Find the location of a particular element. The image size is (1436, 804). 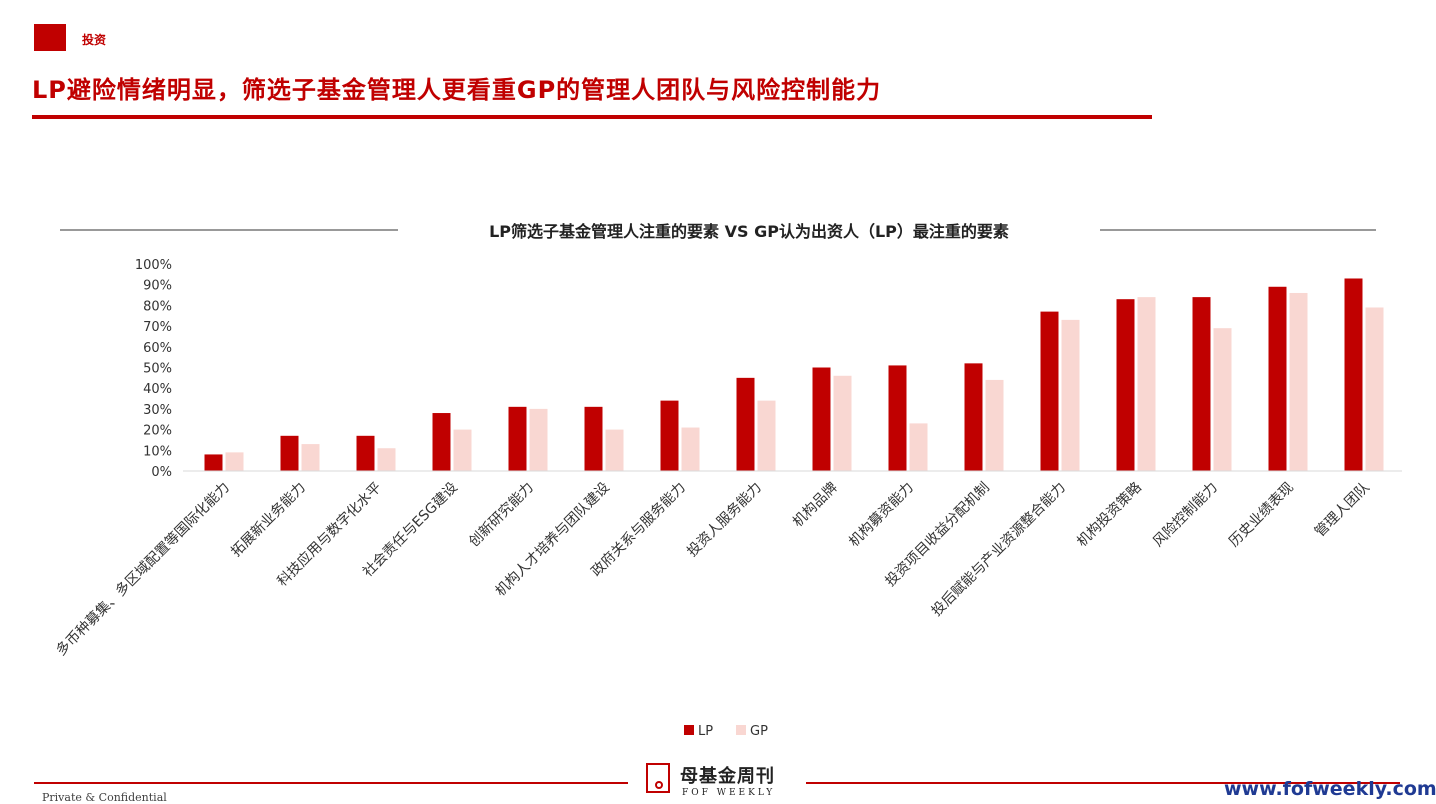

x-tick-label: 机构募资能力 is located at coordinates (881, 515).